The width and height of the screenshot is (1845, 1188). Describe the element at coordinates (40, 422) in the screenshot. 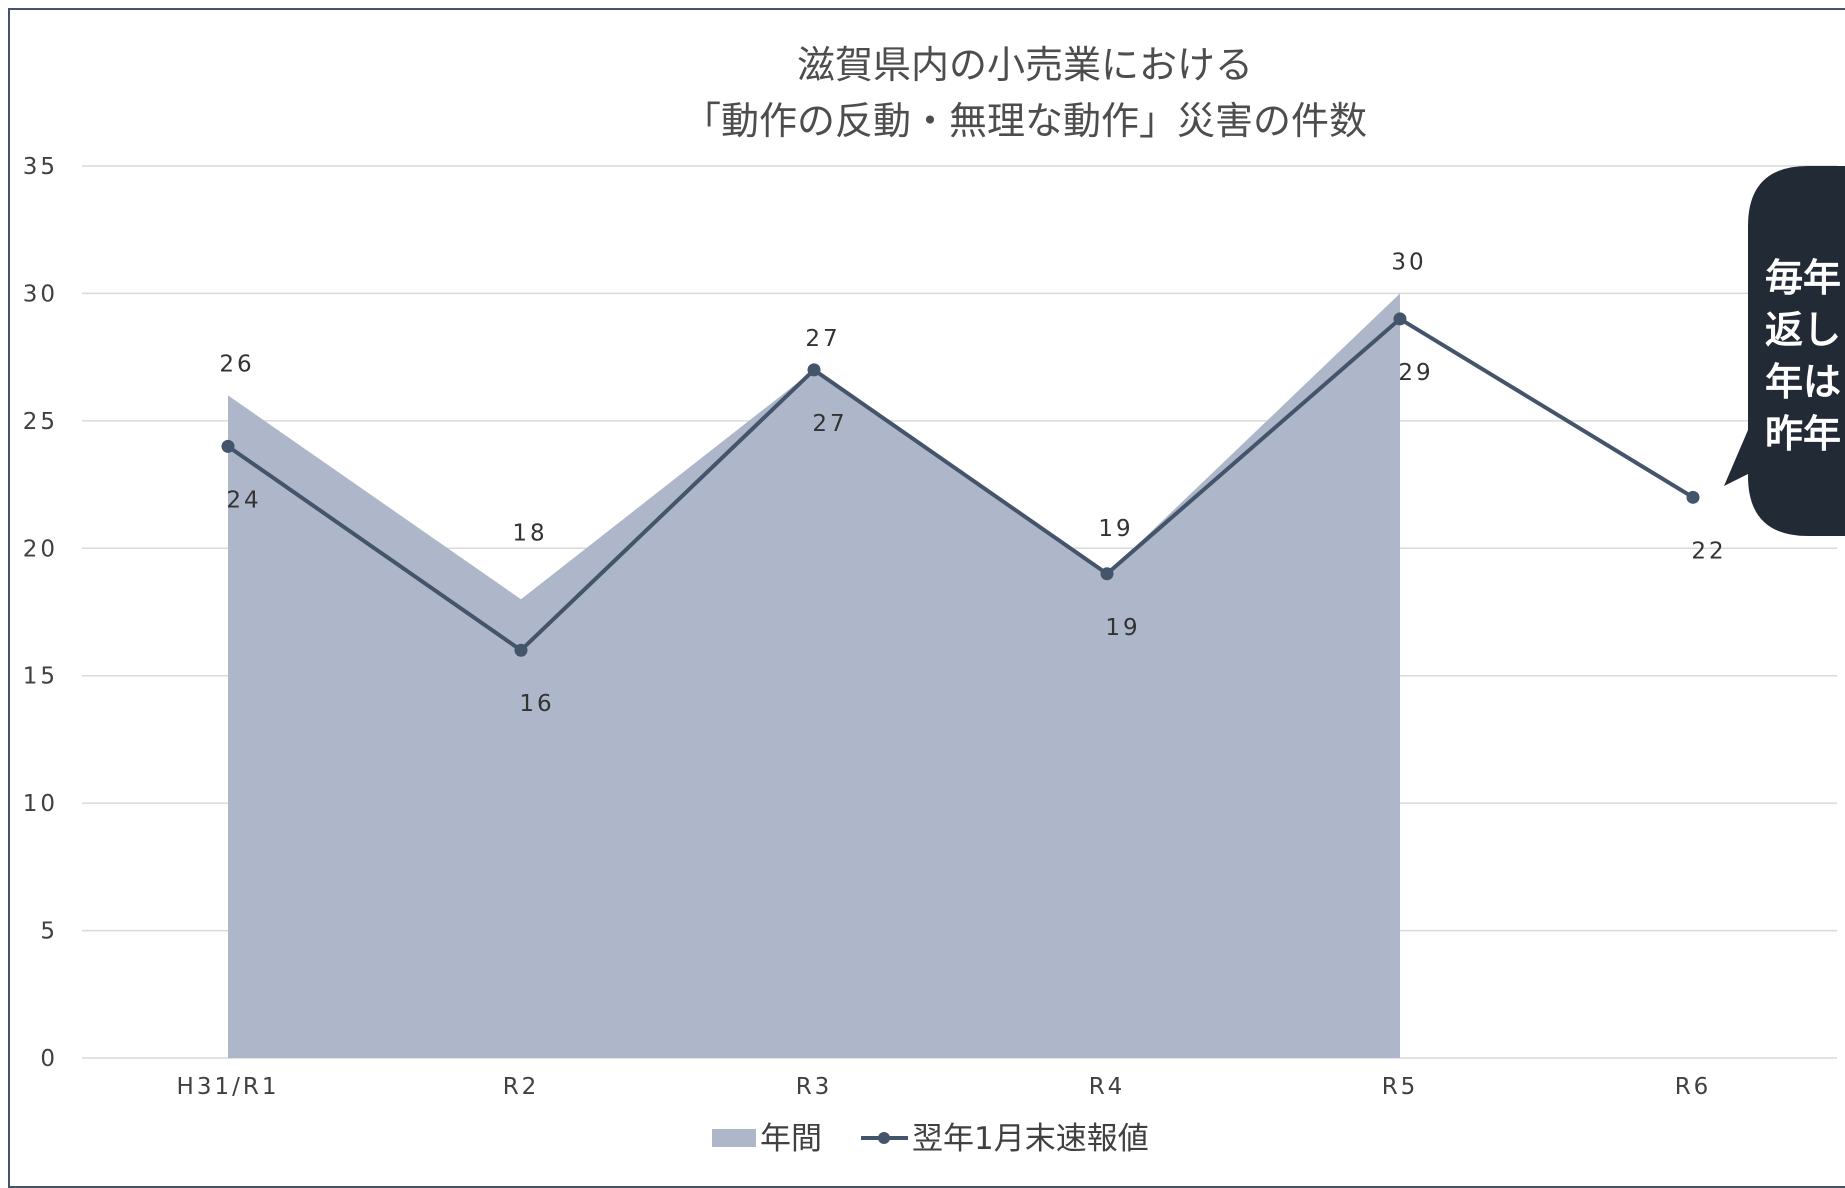

I see `y-tick-label-25: 25` at that location.